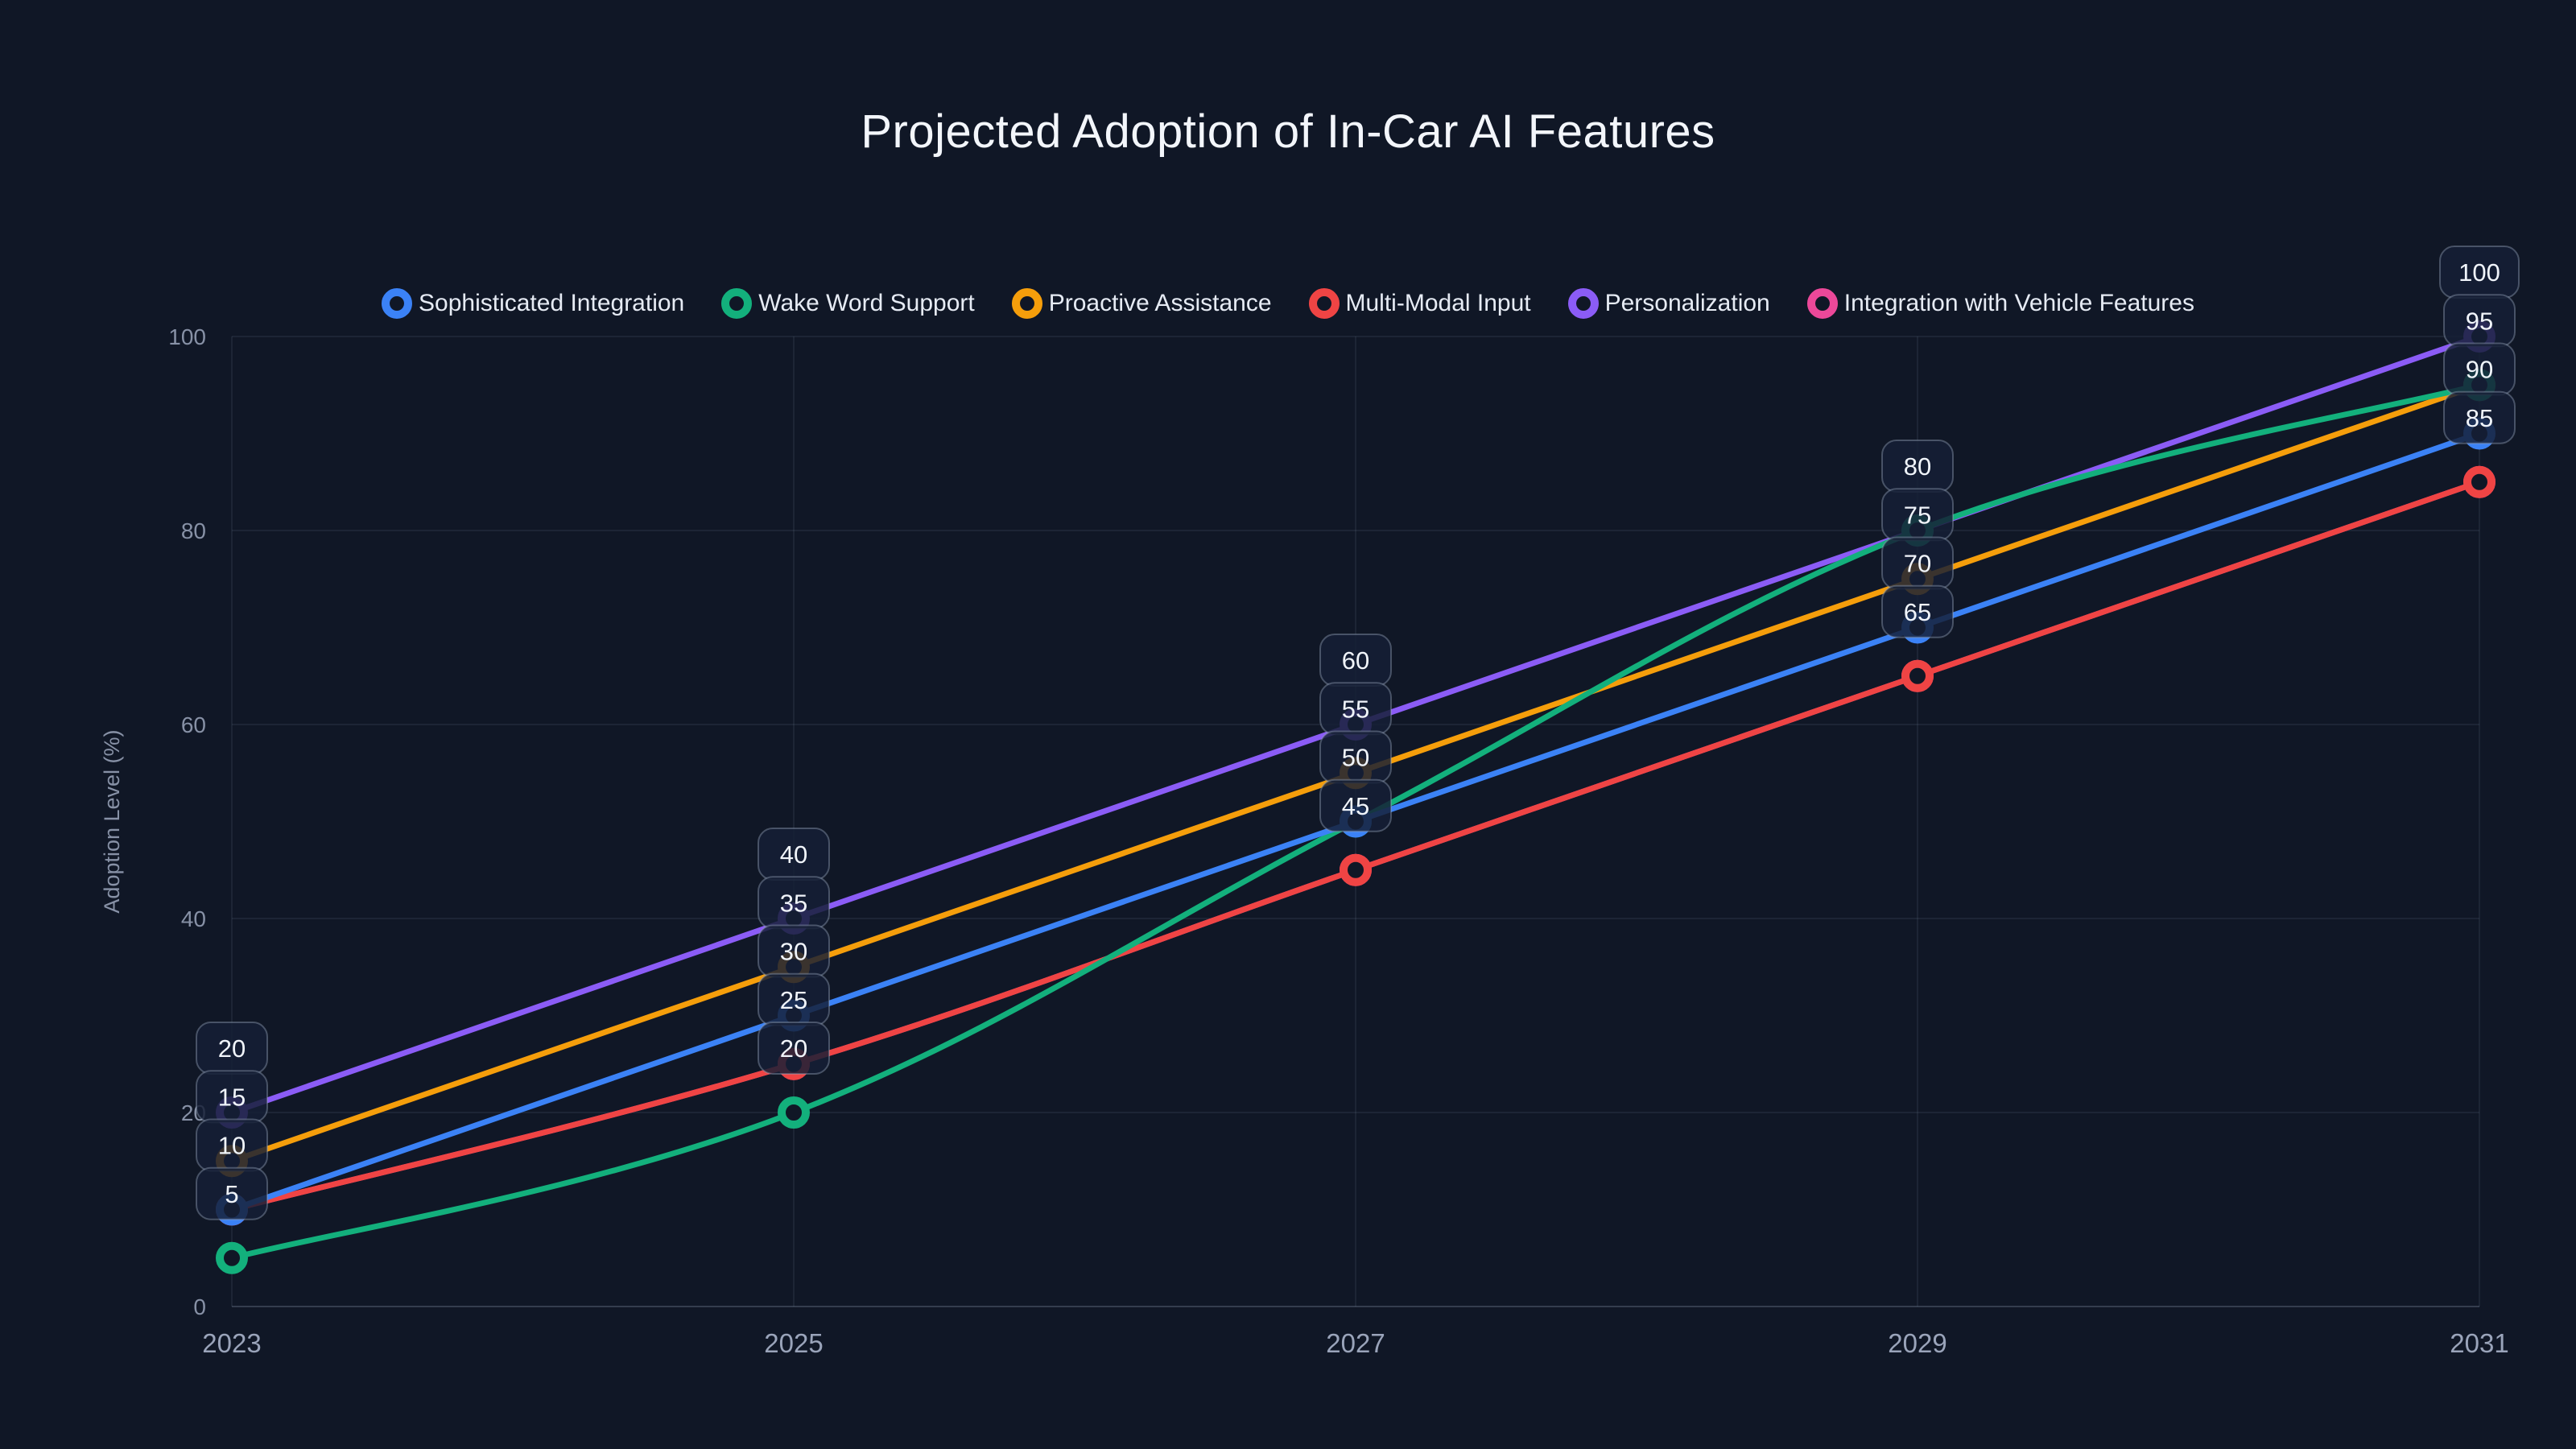 Image resolution: width=2576 pixels, height=1449 pixels. I want to click on value-label: 10, so click(232, 1145).